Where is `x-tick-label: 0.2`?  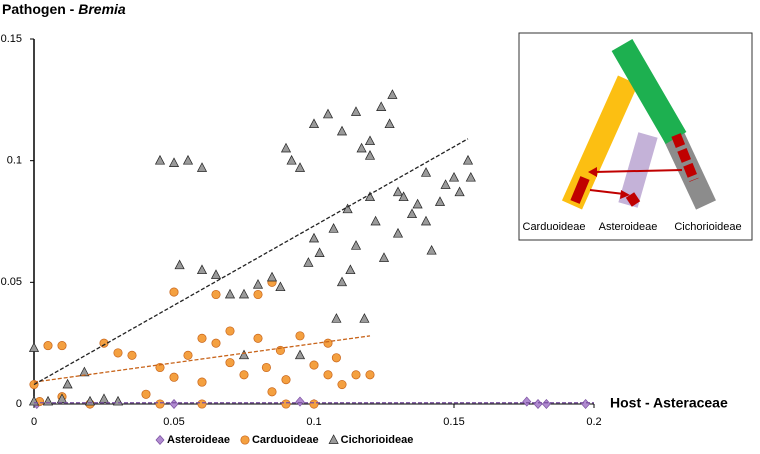
x-tick-label: 0.2 is located at coordinates (593, 422).